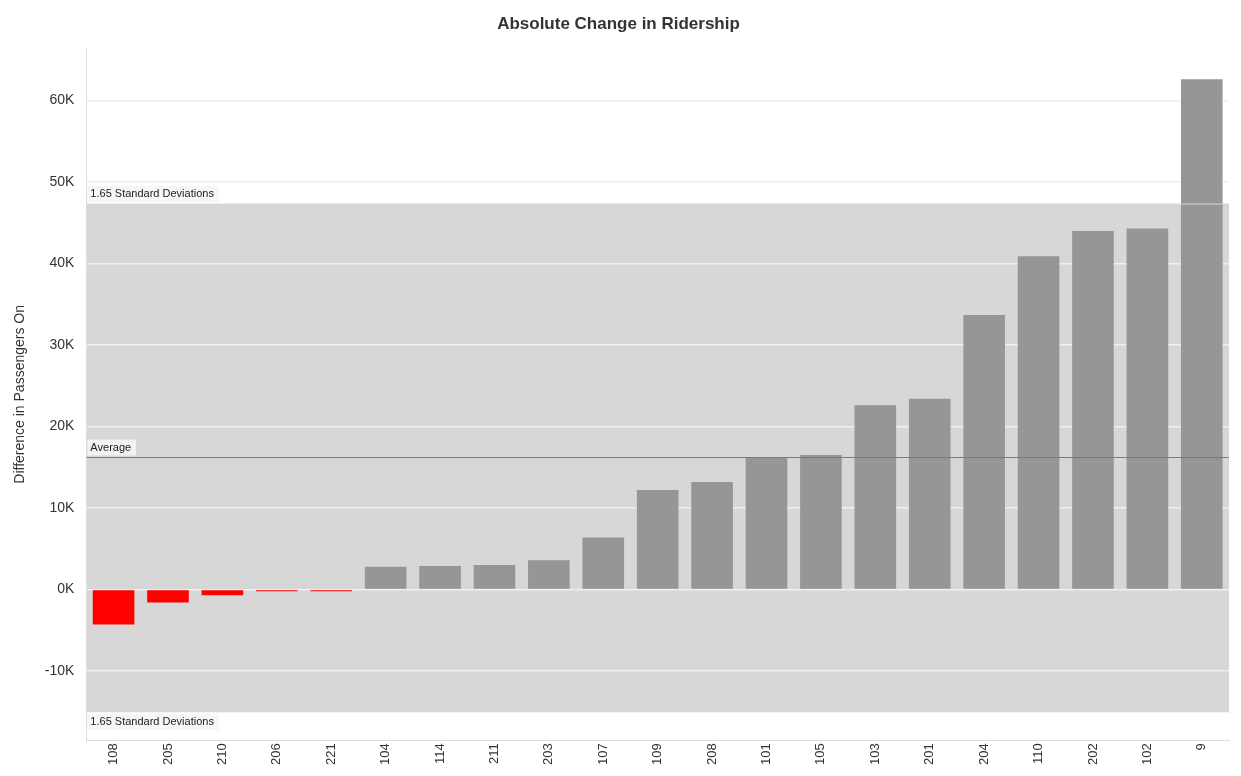  Describe the element at coordinates (276, 754) in the screenshot. I see `x-tick-label: 206` at that location.